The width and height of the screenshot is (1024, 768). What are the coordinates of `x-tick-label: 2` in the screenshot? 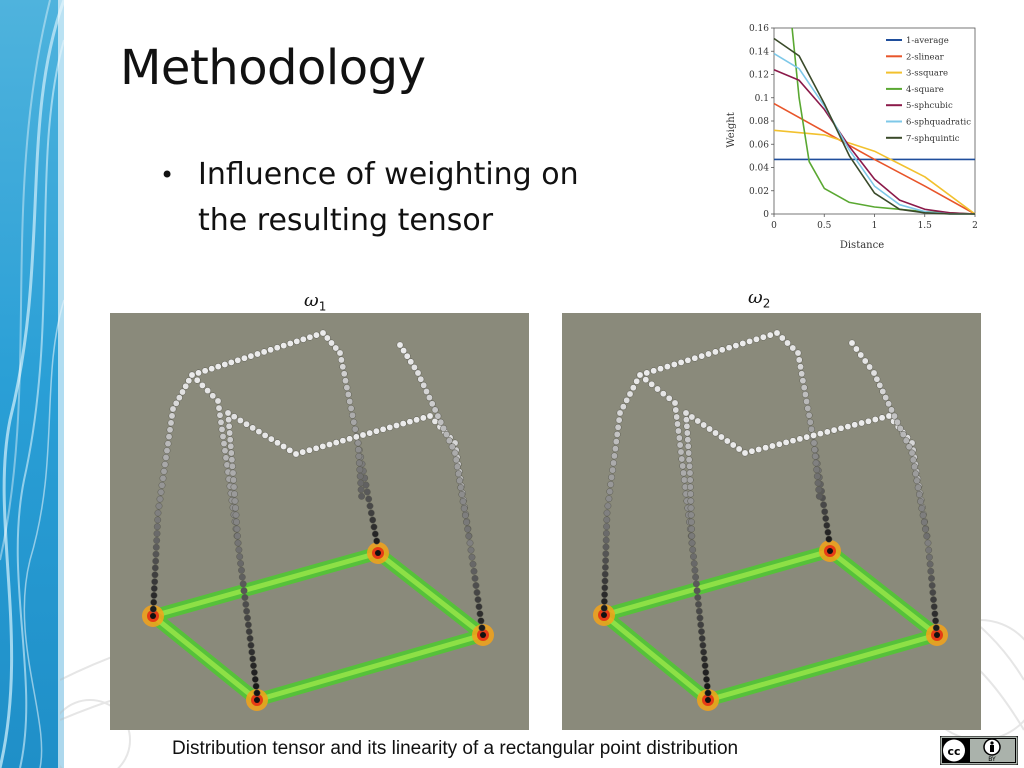 It's located at (975, 226).